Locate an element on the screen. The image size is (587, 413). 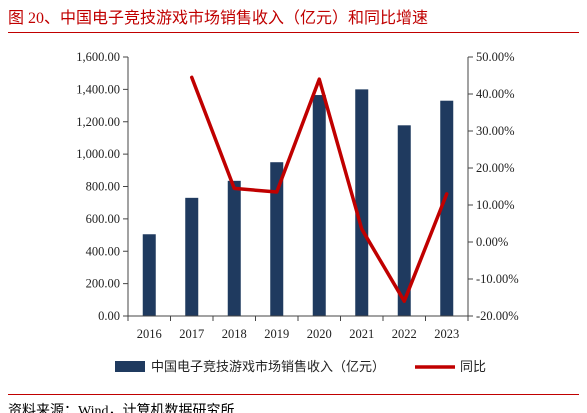
right-tick-label: 50.00% is located at coordinates (495, 57).